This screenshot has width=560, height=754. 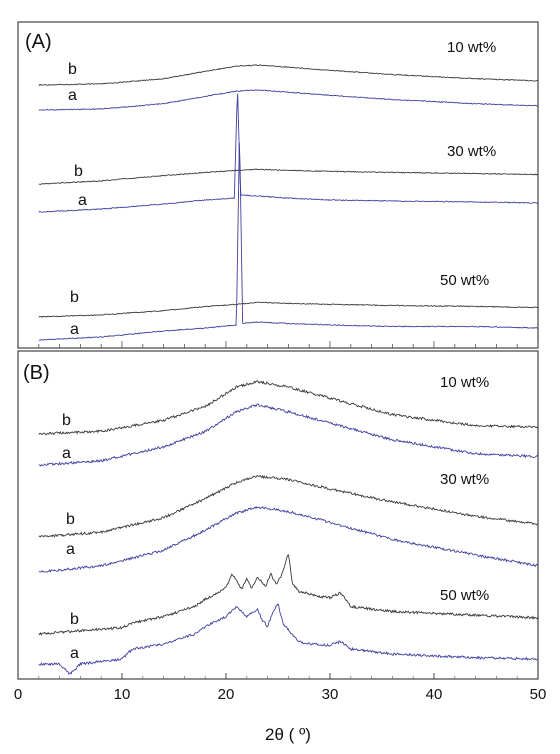 What do you see at coordinates (36, 373) in the screenshot?
I see `panel-b-label: (B)` at bounding box center [36, 373].